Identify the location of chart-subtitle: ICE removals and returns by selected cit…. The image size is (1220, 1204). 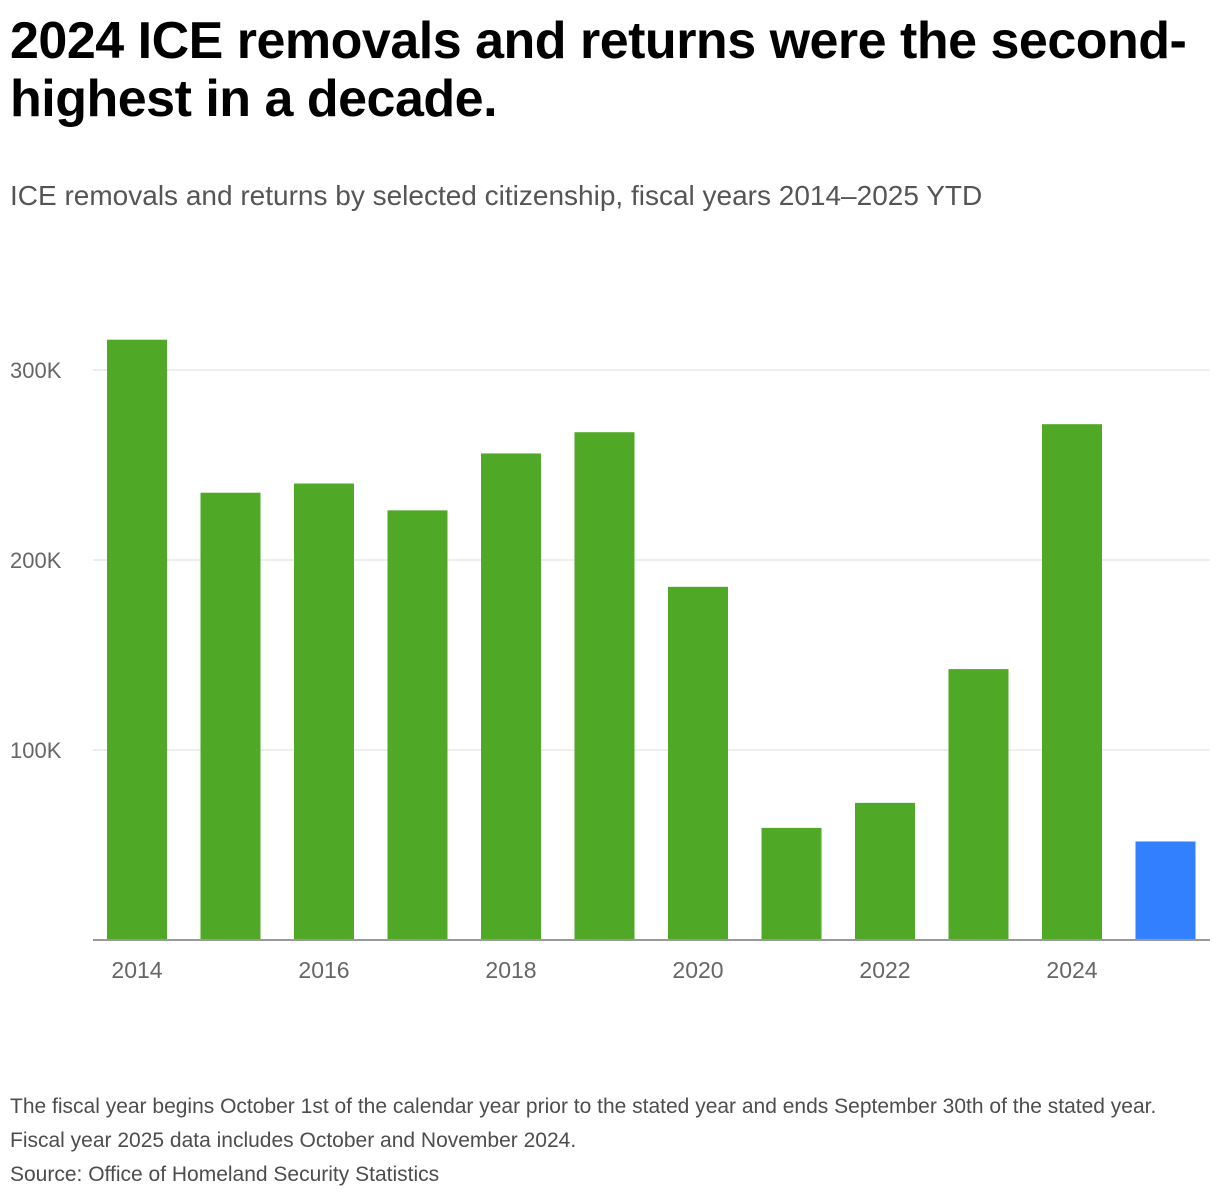
(496, 195).